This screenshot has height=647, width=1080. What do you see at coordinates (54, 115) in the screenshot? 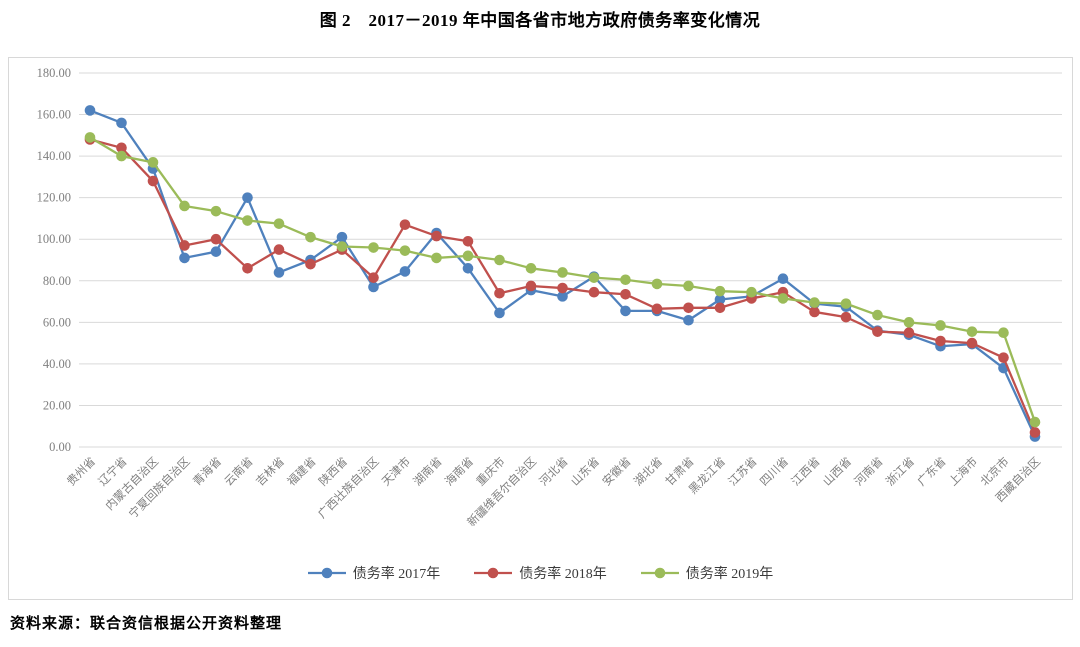
I see `y-axis-label: 160.00` at bounding box center [54, 115].